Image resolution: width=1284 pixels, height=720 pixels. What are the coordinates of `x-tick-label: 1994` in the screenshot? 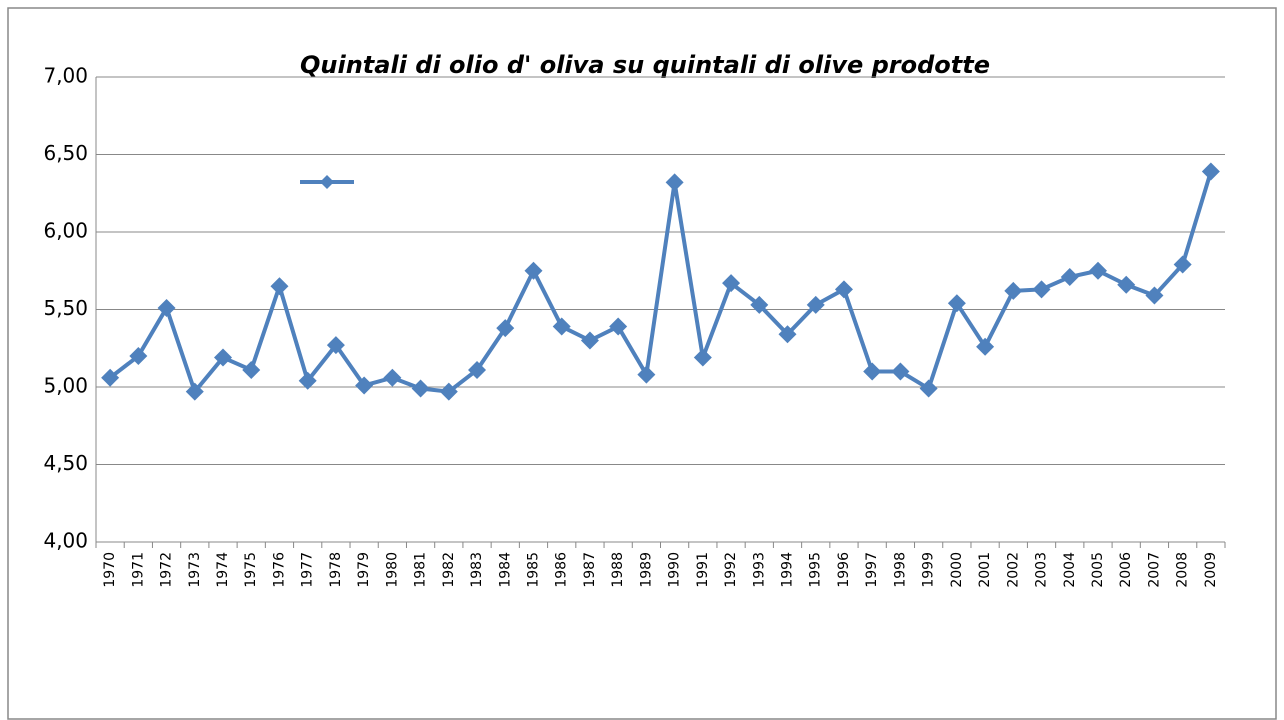 It's located at (788, 570).